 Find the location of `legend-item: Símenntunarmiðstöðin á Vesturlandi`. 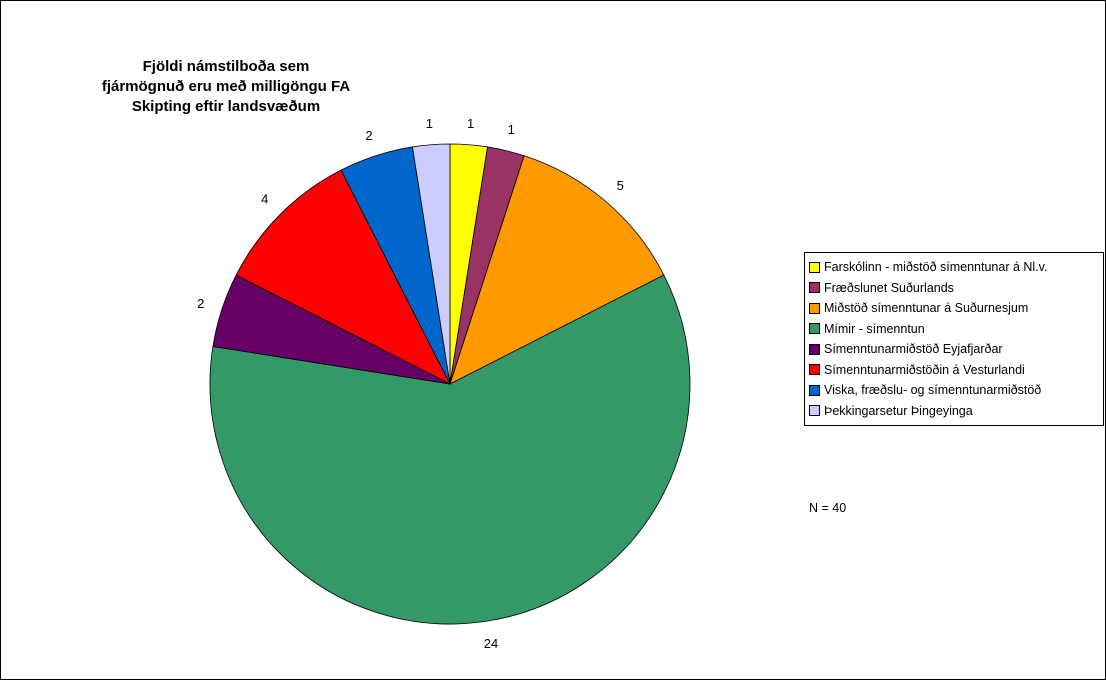

legend-item: Símenntunarmiðstöðin á Vesturlandi is located at coordinates (954, 370).